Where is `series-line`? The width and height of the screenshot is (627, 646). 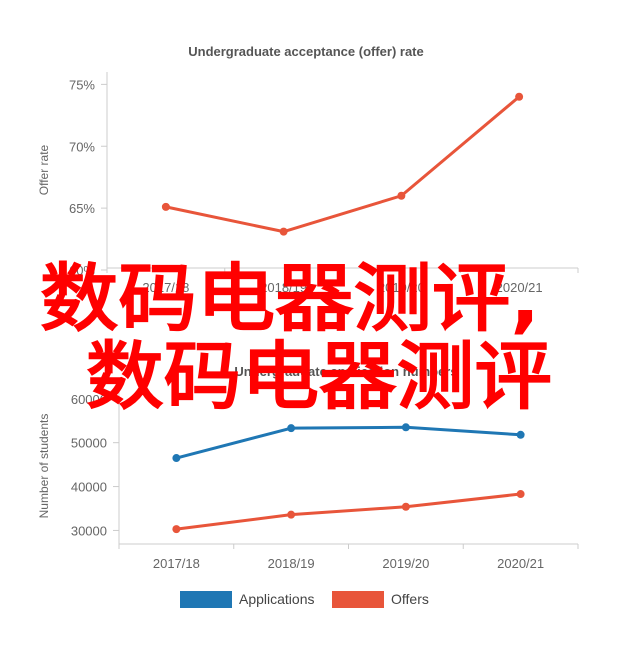 series-line is located at coordinates (342, 164).